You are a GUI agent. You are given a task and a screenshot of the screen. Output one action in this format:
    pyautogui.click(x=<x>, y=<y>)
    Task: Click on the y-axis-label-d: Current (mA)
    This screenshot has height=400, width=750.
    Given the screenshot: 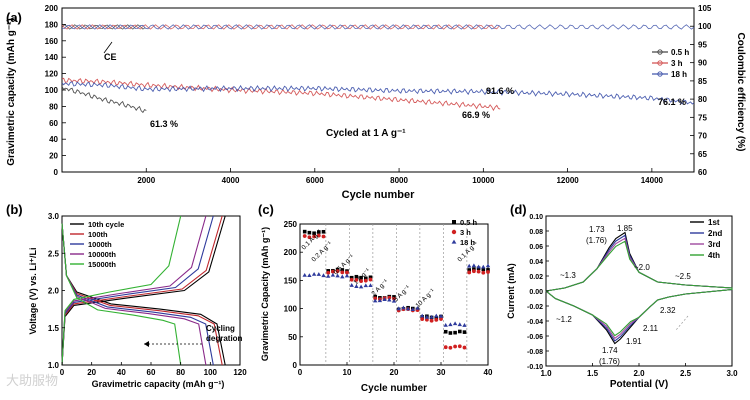 What is the action you would take?
    pyautogui.click(x=511, y=291)
    